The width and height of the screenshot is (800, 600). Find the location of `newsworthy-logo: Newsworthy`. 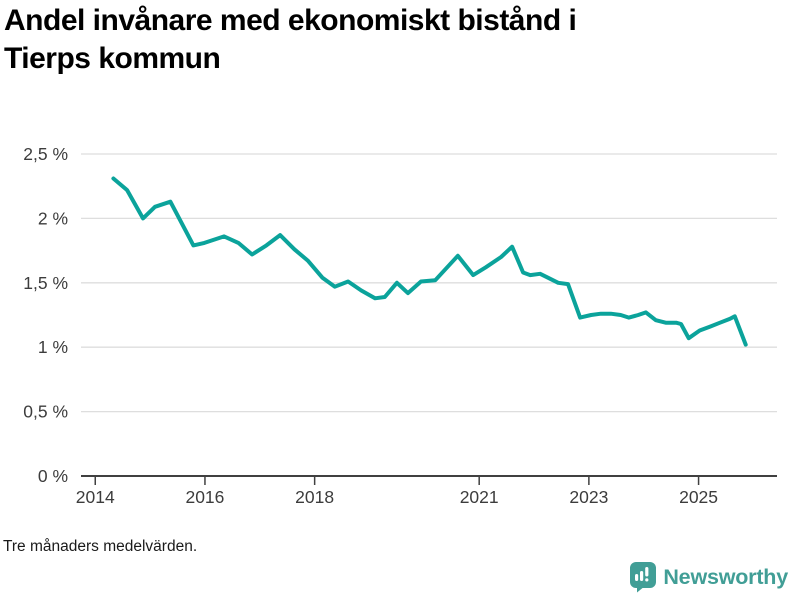

newsworthy-logo: Newsworthy is located at coordinates (709, 577).